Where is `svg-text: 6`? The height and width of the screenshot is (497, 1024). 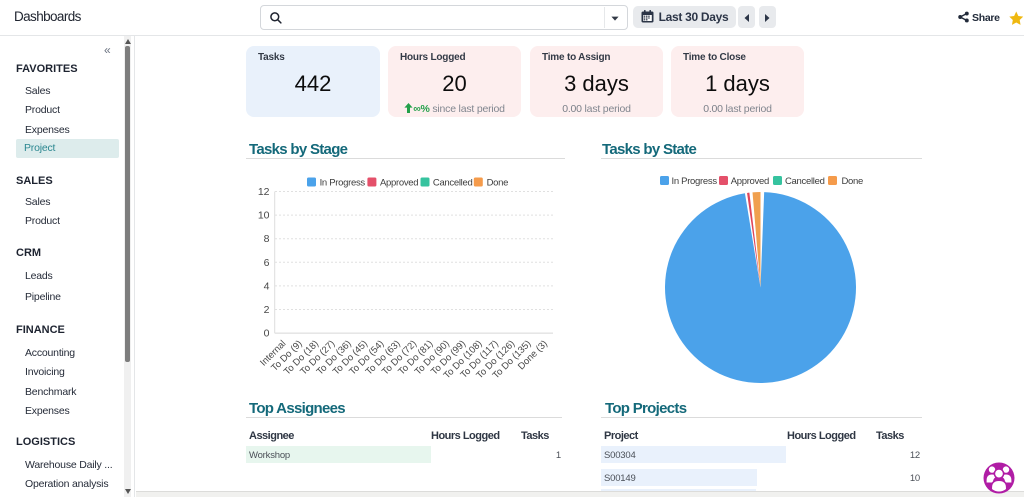 svg-text: 6 is located at coordinates (267, 263).